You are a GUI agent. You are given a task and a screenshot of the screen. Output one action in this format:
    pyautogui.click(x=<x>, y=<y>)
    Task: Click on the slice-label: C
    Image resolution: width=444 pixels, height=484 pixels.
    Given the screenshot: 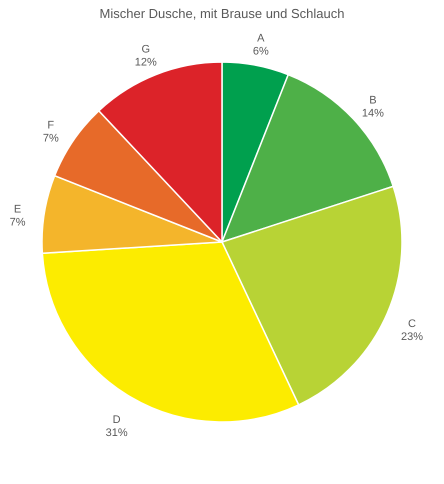 What is the action you would take?
    pyautogui.click(x=412, y=324)
    